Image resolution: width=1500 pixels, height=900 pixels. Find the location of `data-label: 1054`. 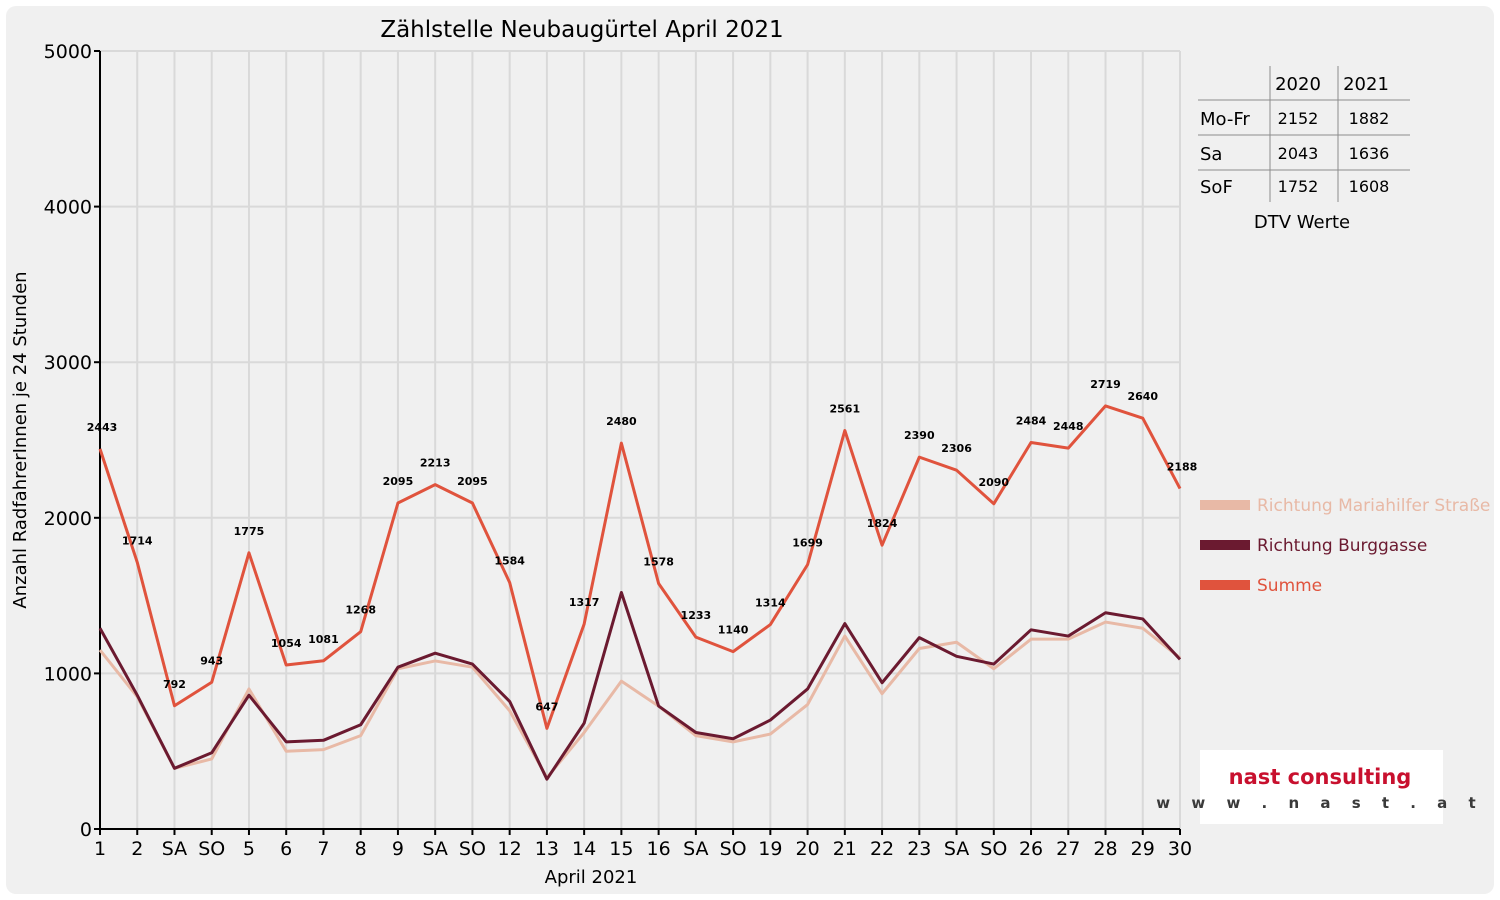

data-label: 1054 is located at coordinates (286, 643).